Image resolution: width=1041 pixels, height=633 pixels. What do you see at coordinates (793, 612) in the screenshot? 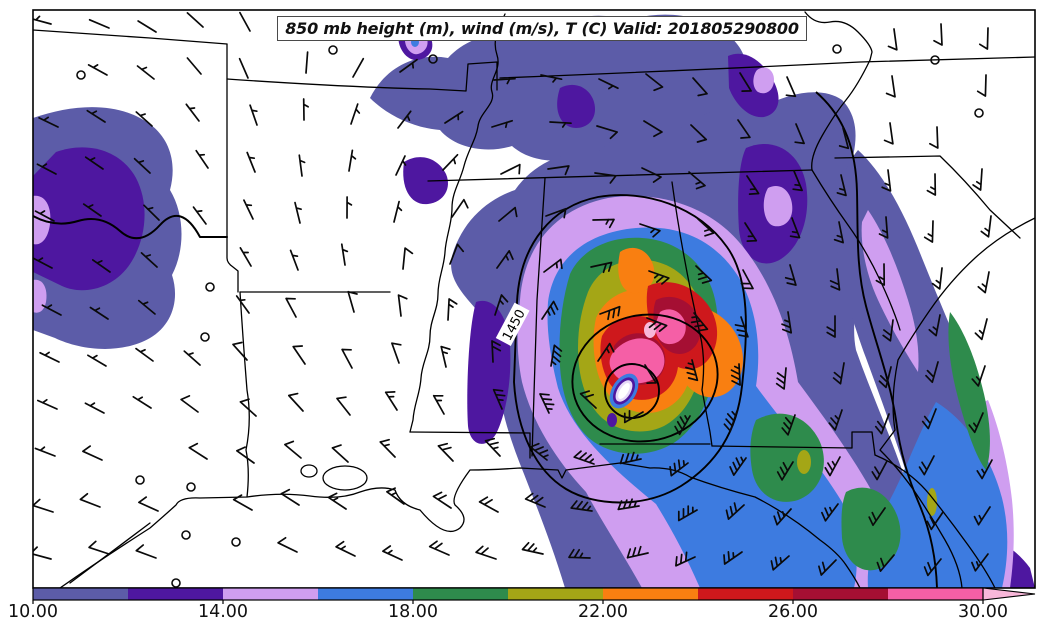
I see `colorbar-tick-label: 26.00` at bounding box center [793, 612].